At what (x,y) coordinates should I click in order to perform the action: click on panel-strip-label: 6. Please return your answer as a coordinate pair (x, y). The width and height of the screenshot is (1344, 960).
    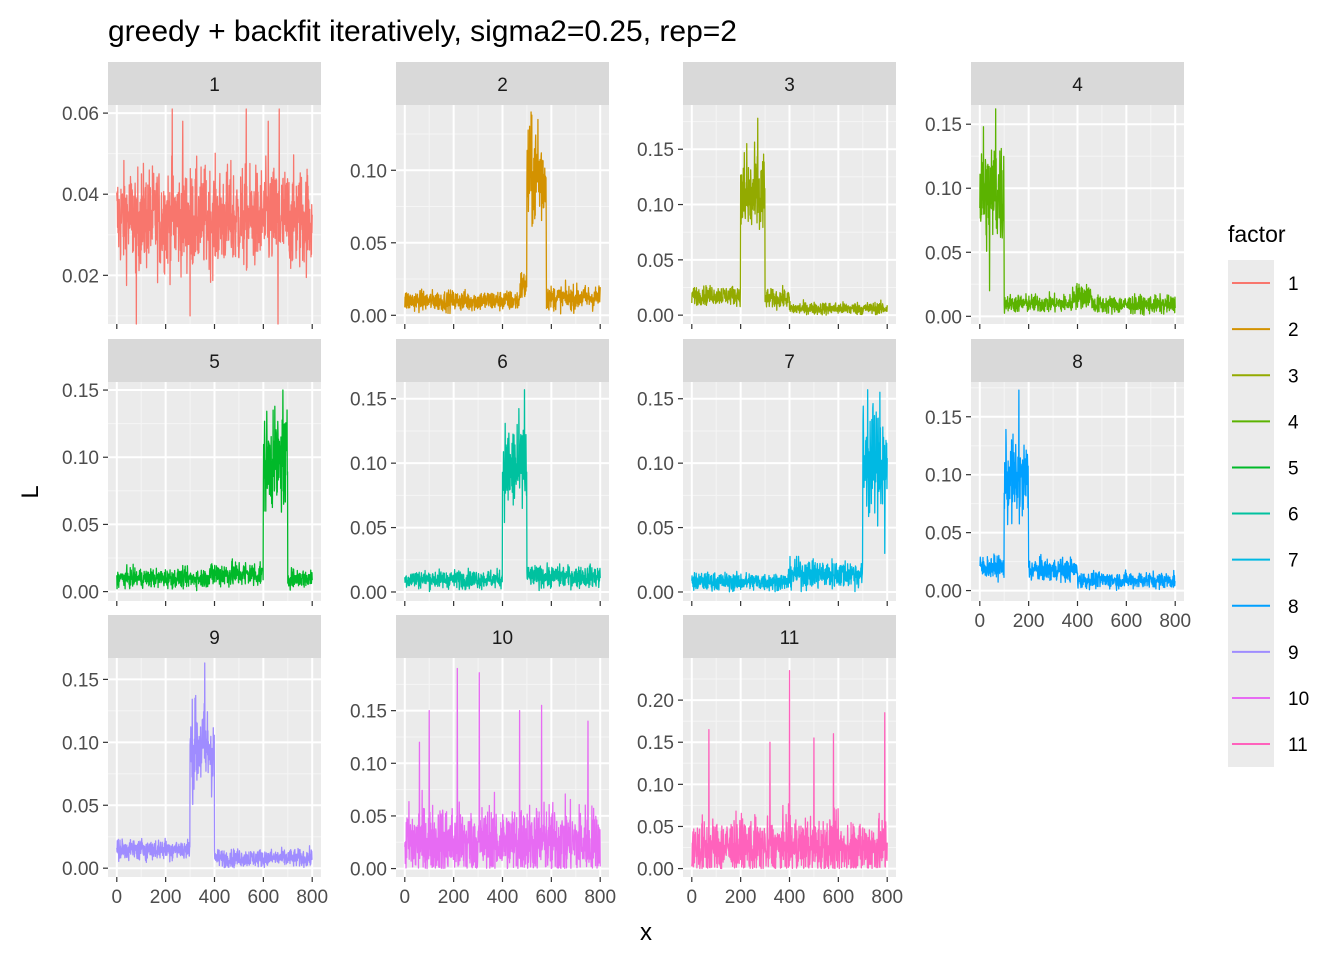
    Looking at the image, I should click on (502, 362).